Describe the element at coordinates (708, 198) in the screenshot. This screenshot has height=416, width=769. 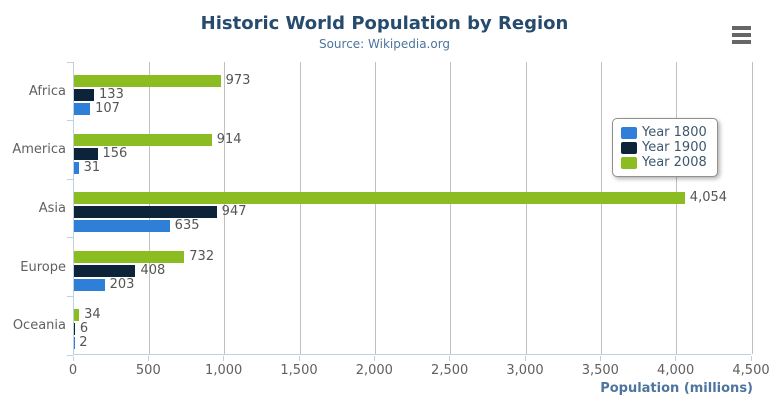
I see `bar-value-label: 4,054` at that location.